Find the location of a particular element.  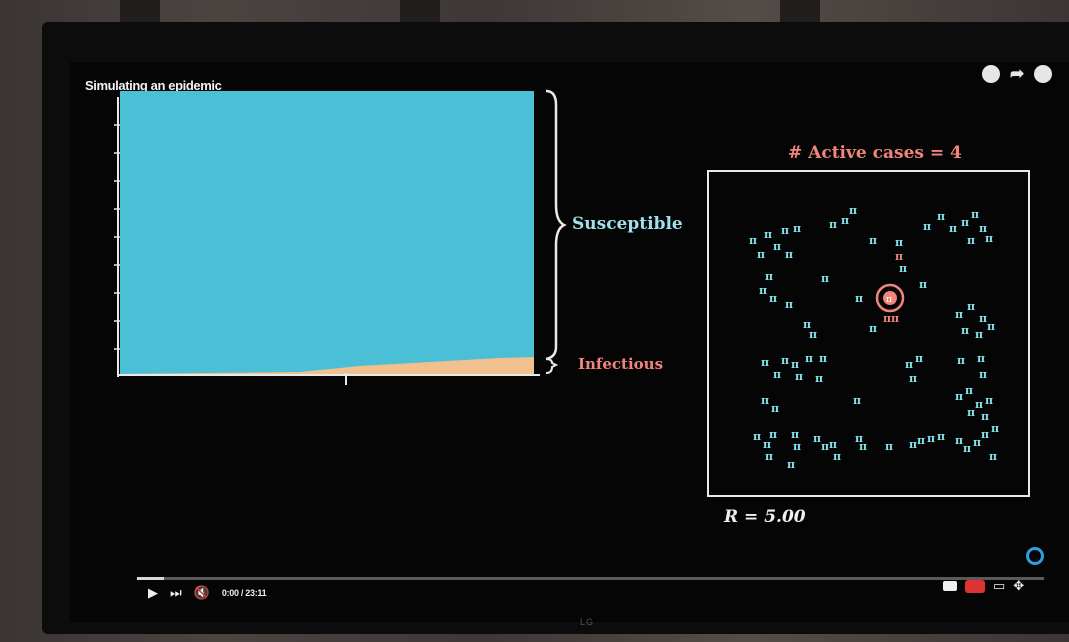

infectious-label: Infectious is located at coordinates (621, 364).